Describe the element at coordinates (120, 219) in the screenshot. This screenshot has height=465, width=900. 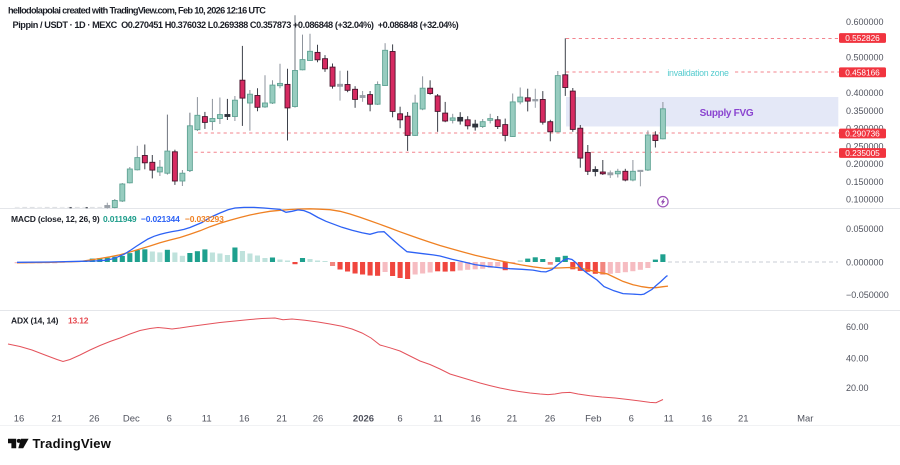
I see `svg-text: 0.011949` at that location.